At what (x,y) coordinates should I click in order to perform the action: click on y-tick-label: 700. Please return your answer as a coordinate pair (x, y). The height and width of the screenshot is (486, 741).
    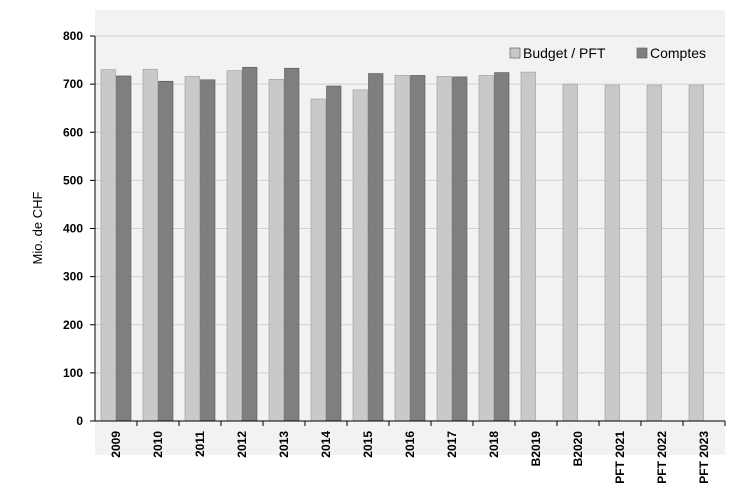
    Looking at the image, I should click on (73, 84).